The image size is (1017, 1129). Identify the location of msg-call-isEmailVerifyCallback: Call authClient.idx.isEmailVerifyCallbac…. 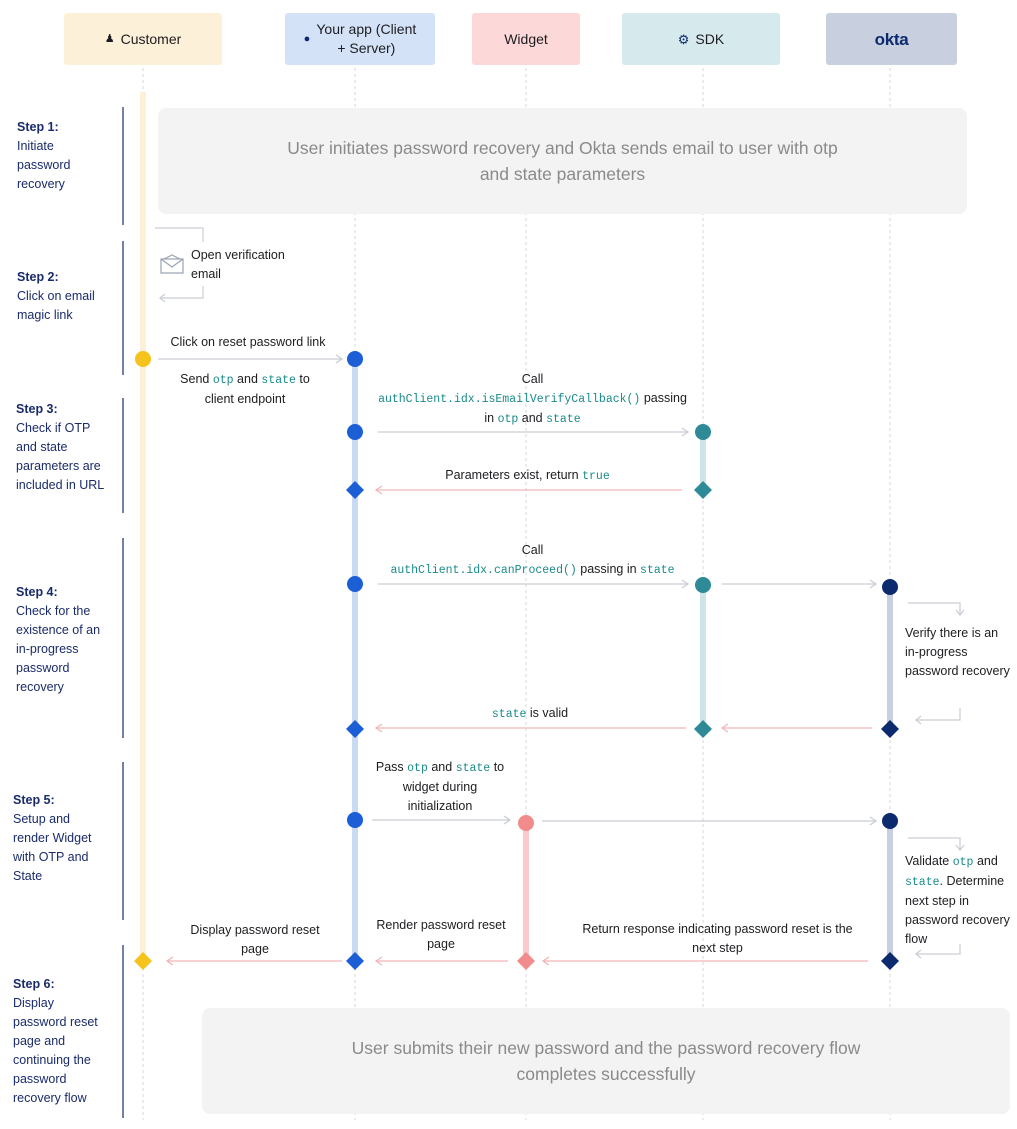
(532, 399).